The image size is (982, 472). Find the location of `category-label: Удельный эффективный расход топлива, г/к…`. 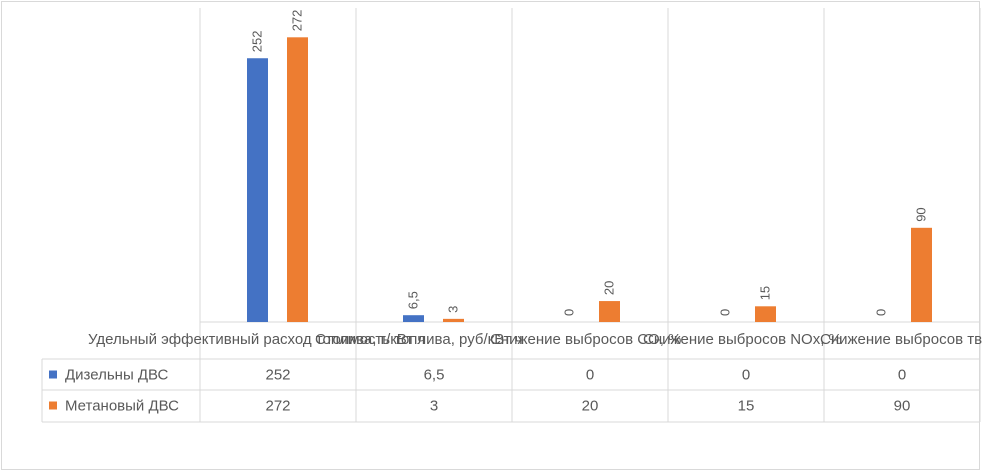

category-label: Удельный эффективный расход топлива, г/к… is located at coordinates (256, 339).